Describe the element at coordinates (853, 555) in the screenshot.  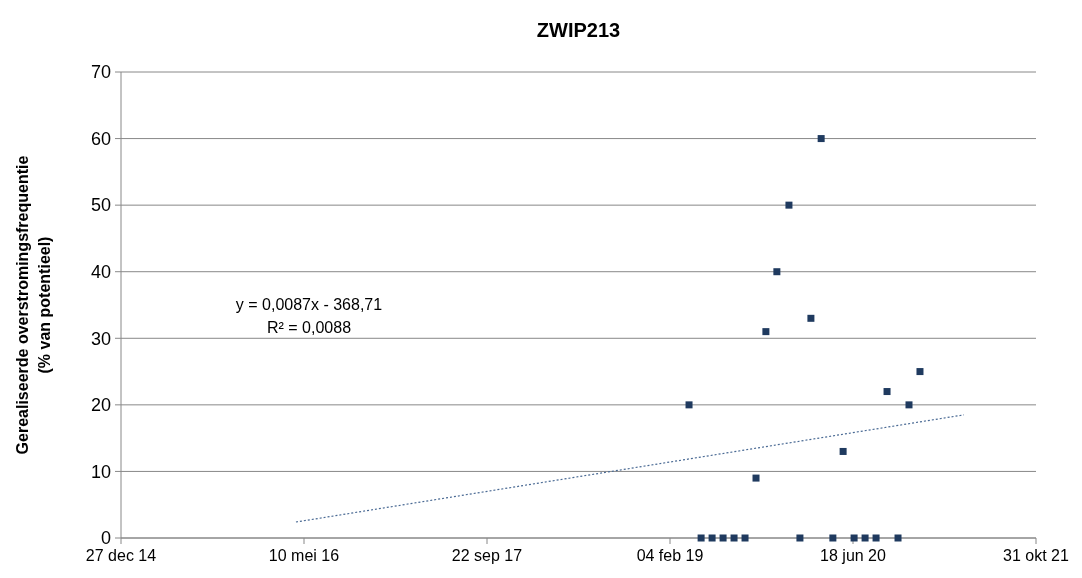
I see `x-tick-label: 18 jun 20` at that location.